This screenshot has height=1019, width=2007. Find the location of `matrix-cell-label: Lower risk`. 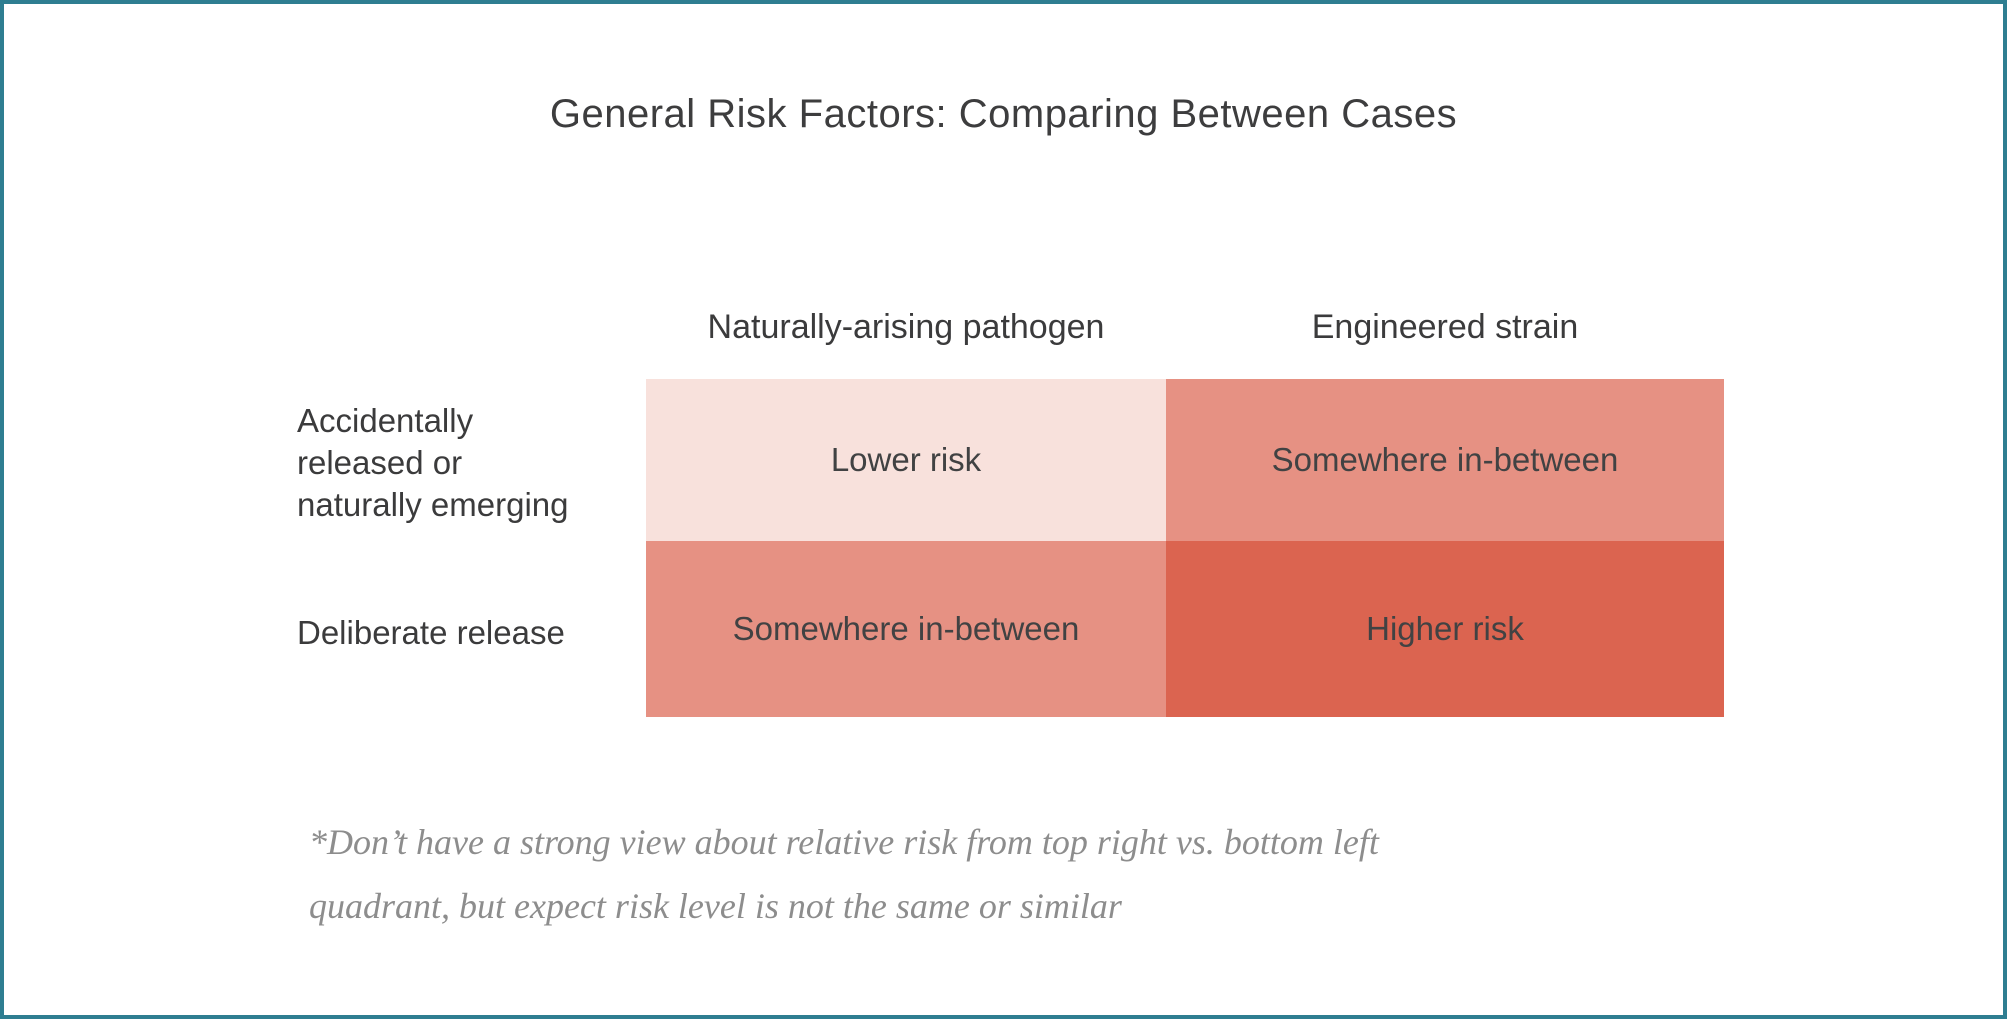

matrix-cell-label: Lower risk is located at coordinates (906, 459).